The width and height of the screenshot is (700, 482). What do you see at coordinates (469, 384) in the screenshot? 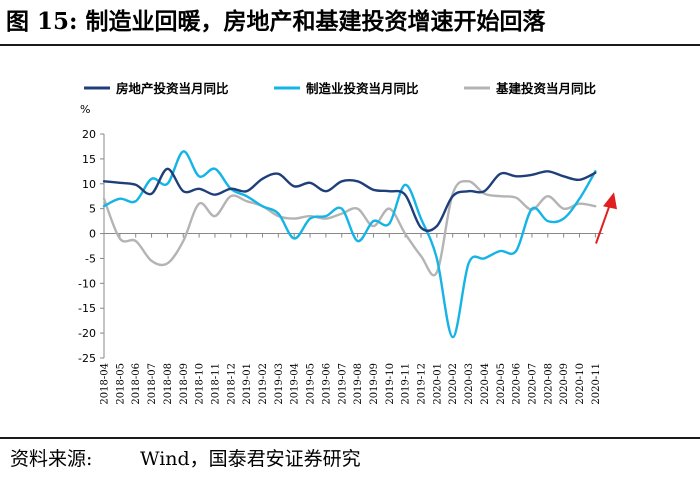
I see `x-tick-label: 2020-03` at bounding box center [469, 384].